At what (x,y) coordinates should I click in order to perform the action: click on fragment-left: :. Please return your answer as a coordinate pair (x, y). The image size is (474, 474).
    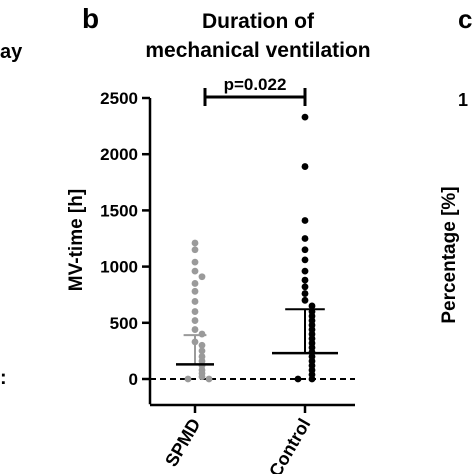
    Looking at the image, I should click on (3, 378).